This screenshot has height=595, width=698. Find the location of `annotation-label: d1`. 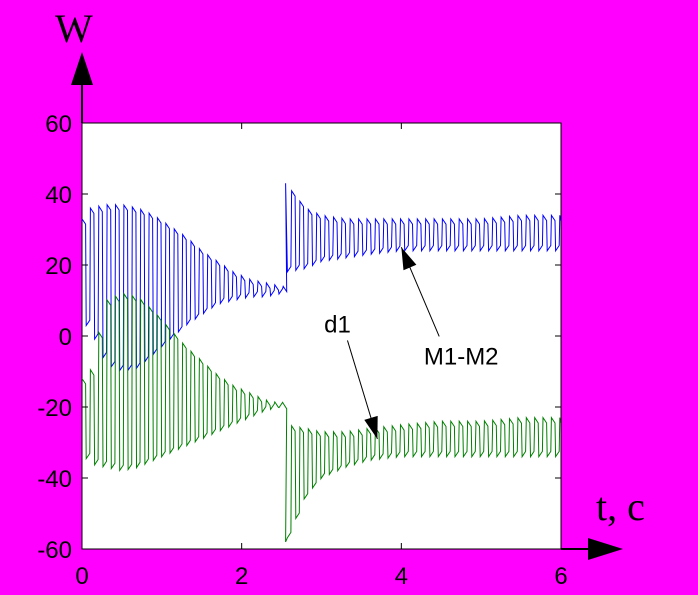

annotation-label: d1 is located at coordinates (337, 324).